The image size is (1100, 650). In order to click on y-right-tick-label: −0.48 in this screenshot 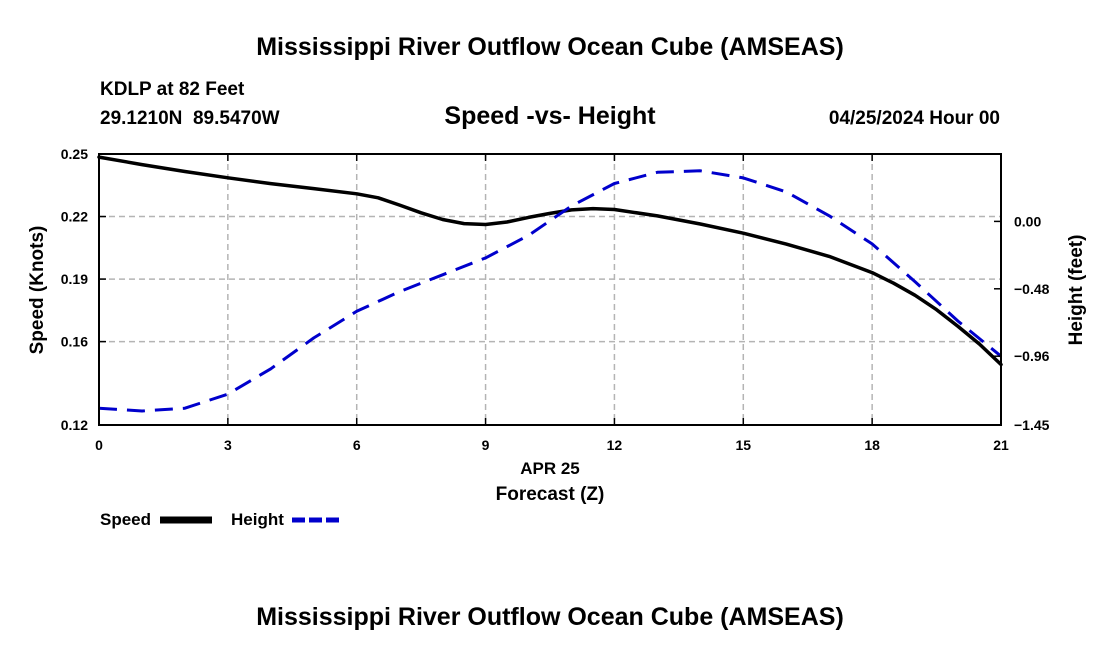, I will do `click(1032, 289)`.